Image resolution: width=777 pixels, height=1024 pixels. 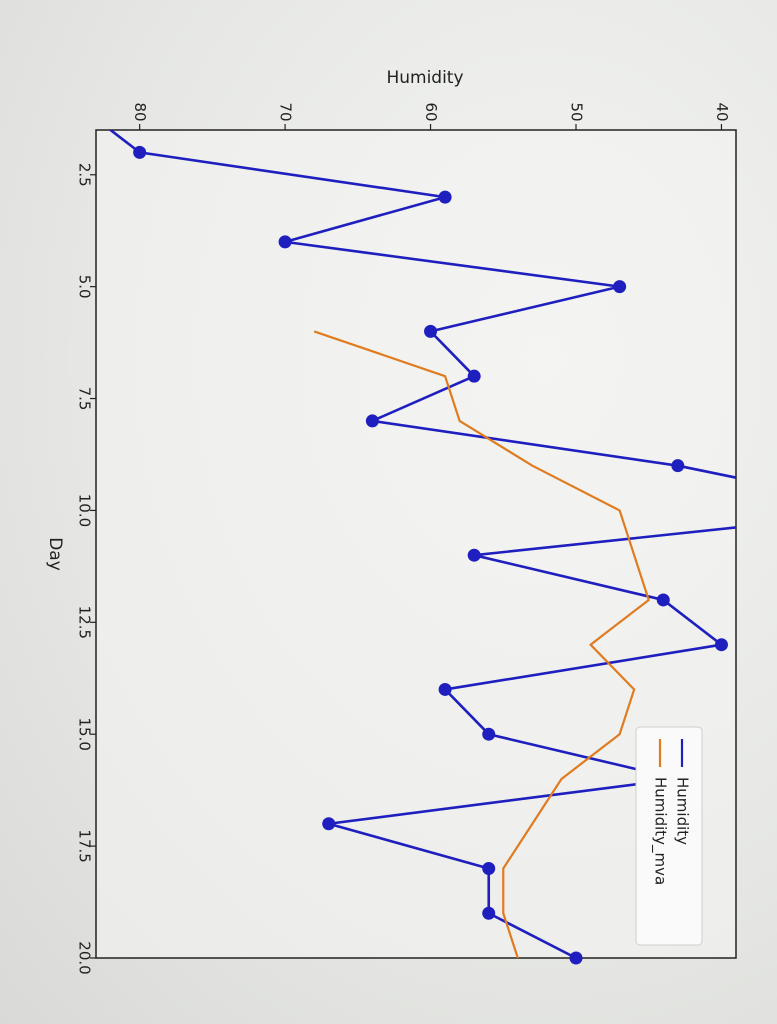 What do you see at coordinates (722, 111) in the screenshot?
I see `y-tick-label: 40` at bounding box center [722, 111].